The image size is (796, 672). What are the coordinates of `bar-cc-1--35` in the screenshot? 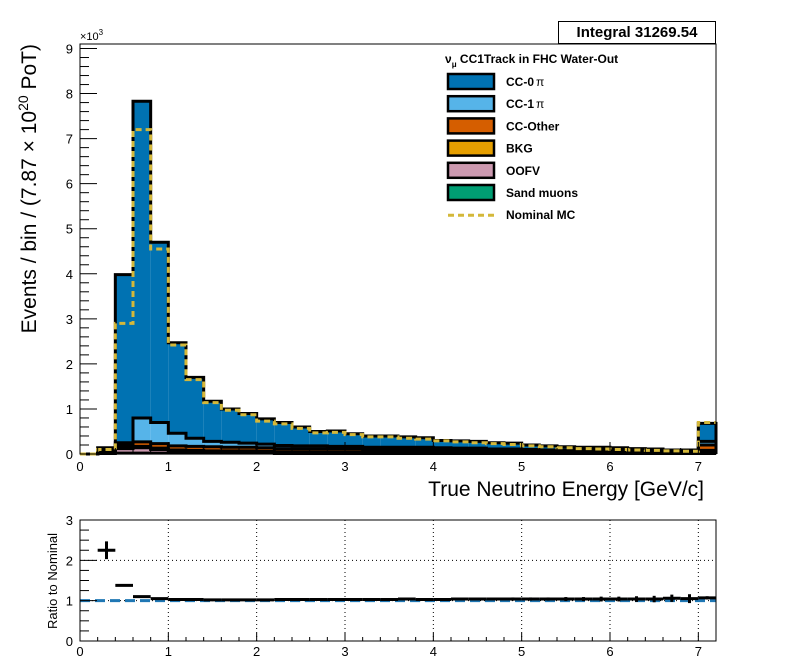 It's located at (707, 443).